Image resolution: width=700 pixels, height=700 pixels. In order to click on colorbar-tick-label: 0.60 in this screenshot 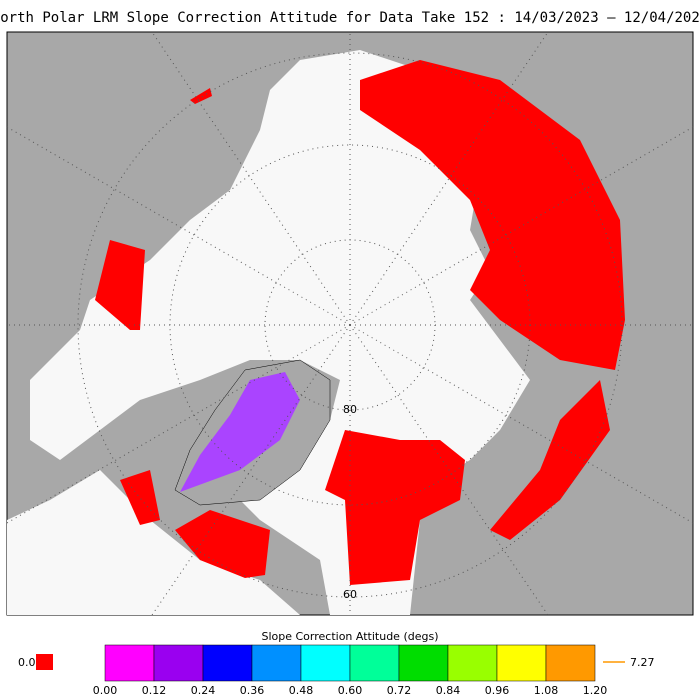, I will do `click(350, 690)`.